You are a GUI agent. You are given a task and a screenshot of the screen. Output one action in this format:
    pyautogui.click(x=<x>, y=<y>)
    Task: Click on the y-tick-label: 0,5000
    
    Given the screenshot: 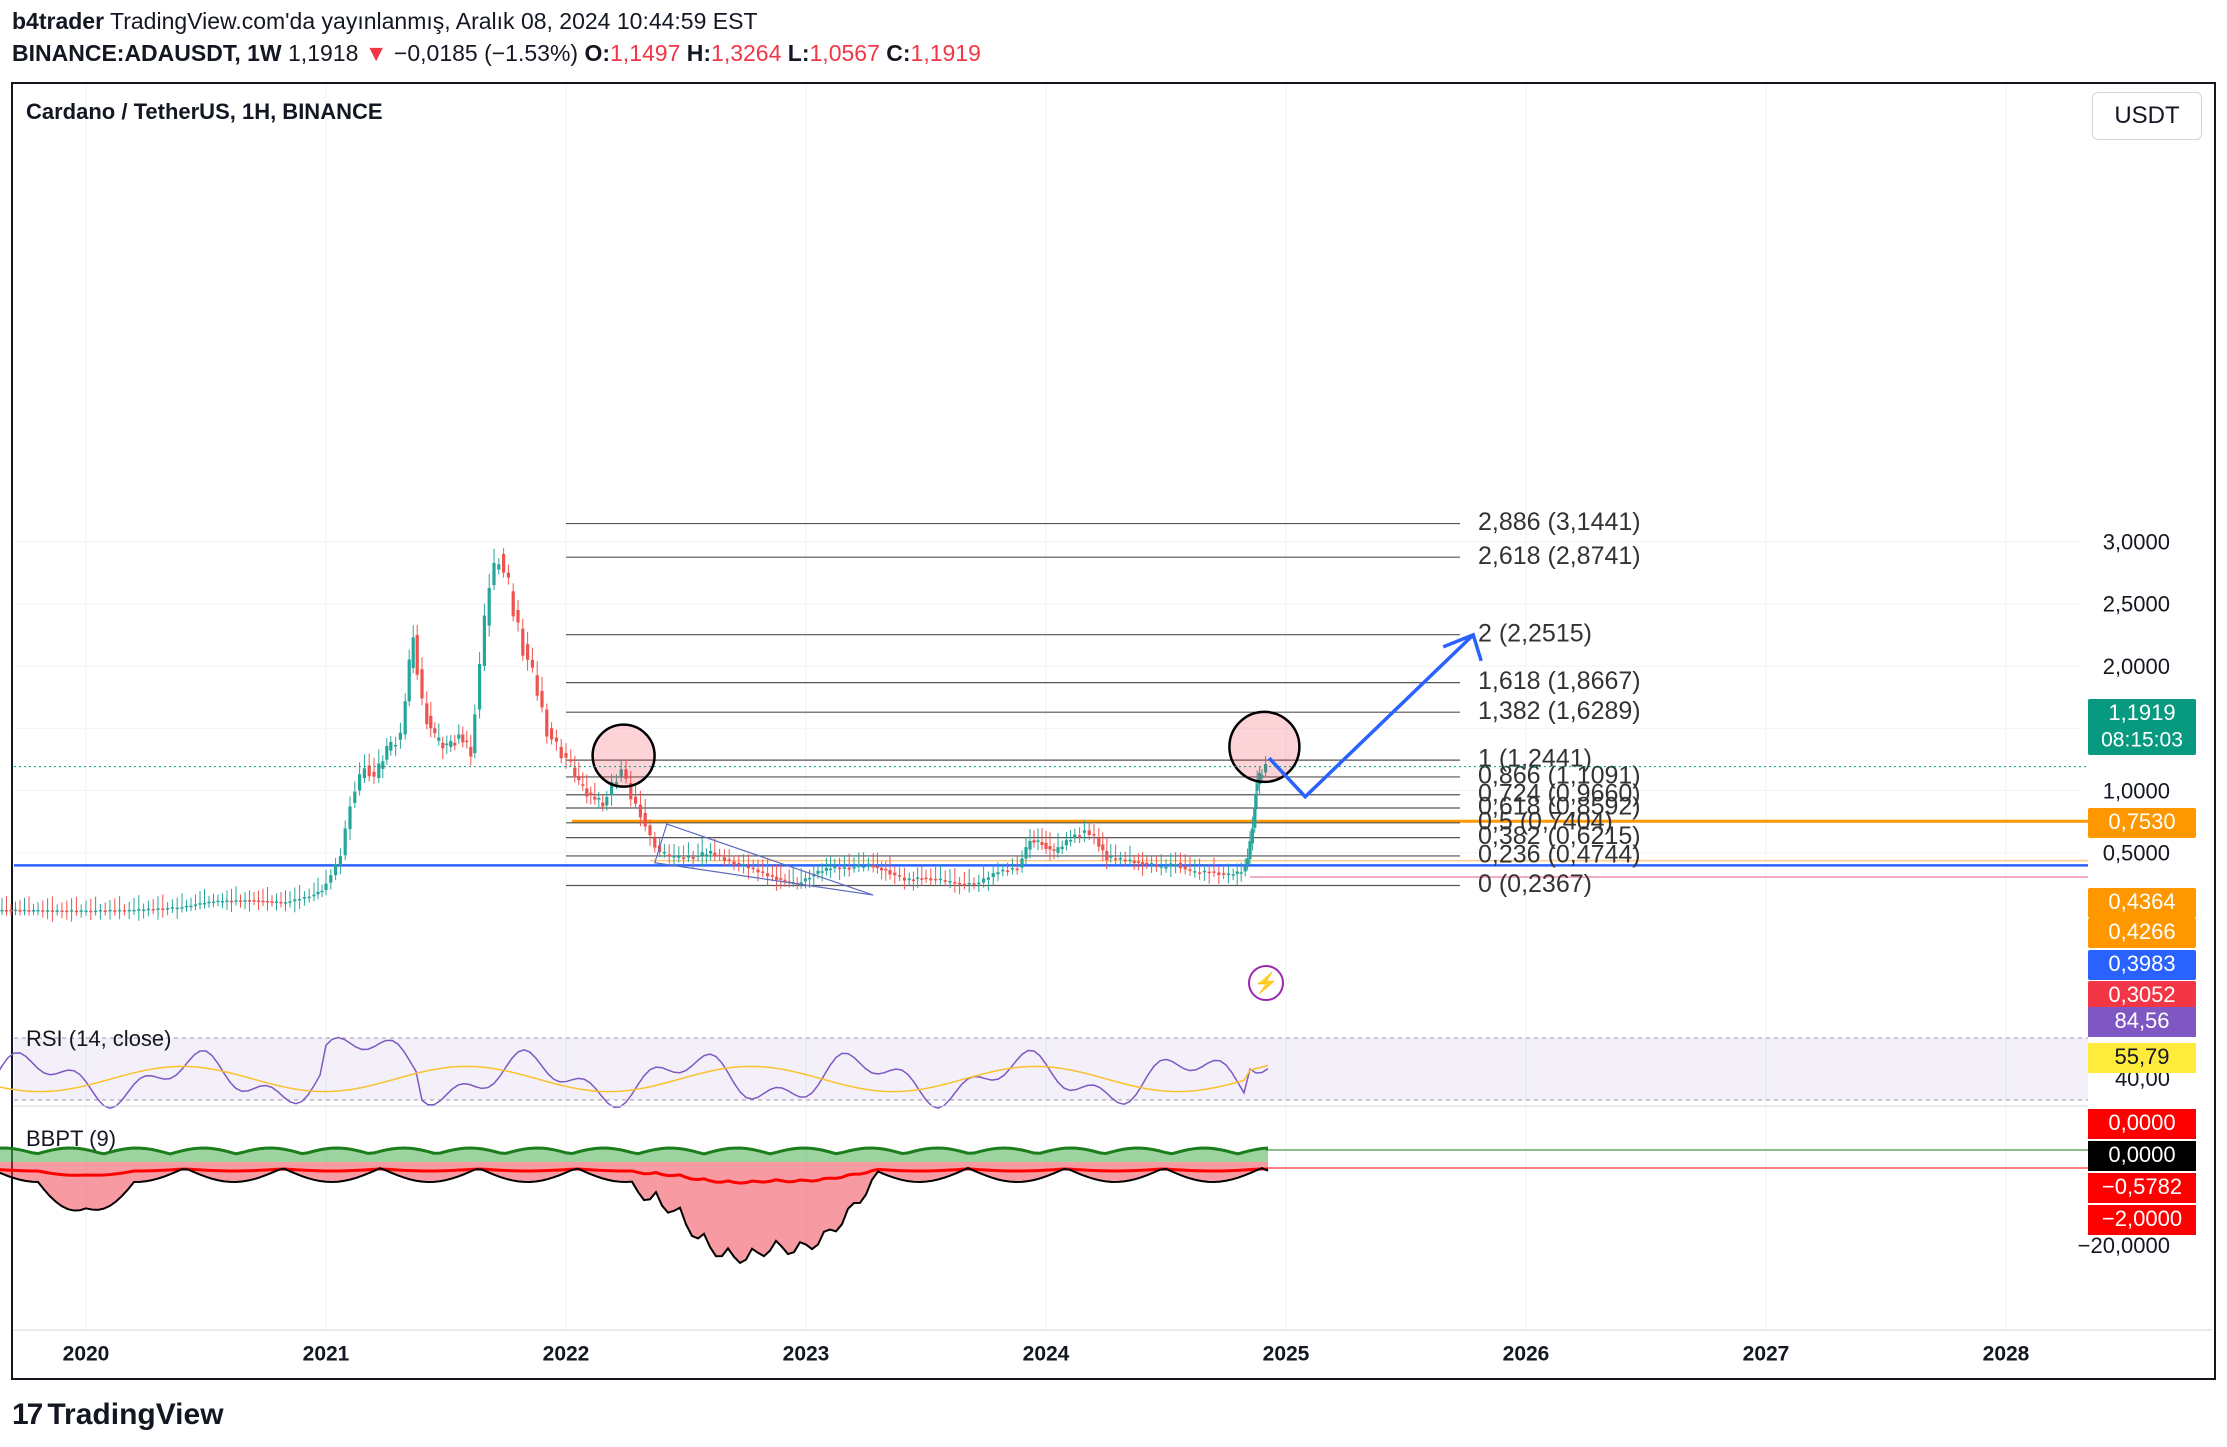 What is the action you would take?
    pyautogui.click(x=2136, y=853)
    